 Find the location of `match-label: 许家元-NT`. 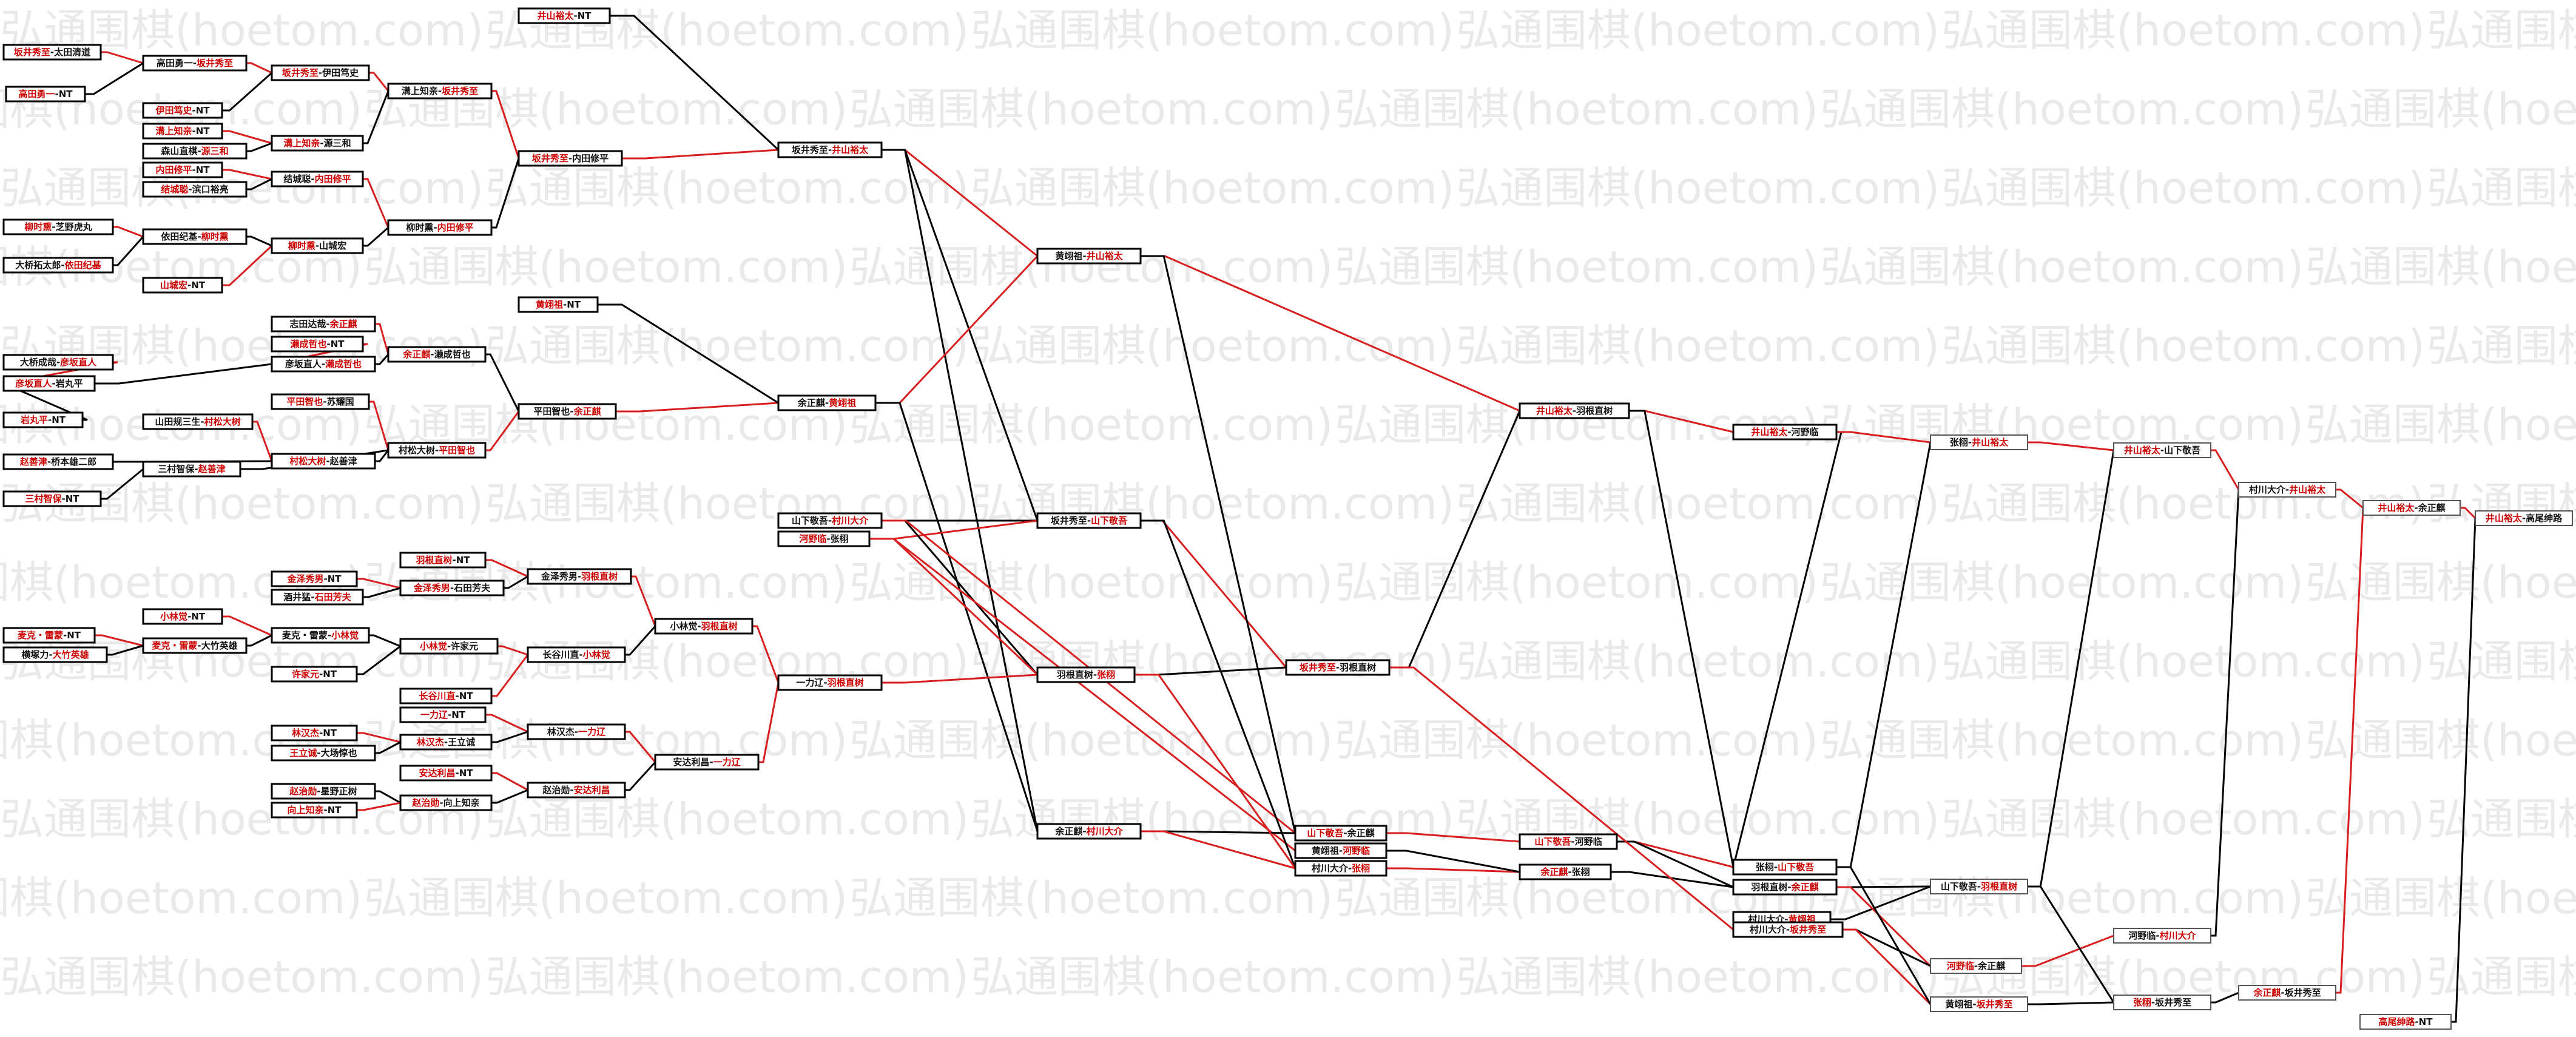

match-label: 许家元-NT is located at coordinates (314, 674).